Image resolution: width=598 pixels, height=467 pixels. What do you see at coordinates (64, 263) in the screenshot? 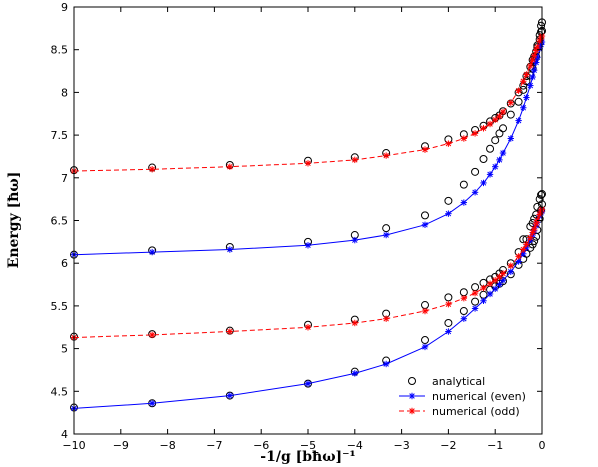
I see `y-tick-label: 6` at bounding box center [64, 263].